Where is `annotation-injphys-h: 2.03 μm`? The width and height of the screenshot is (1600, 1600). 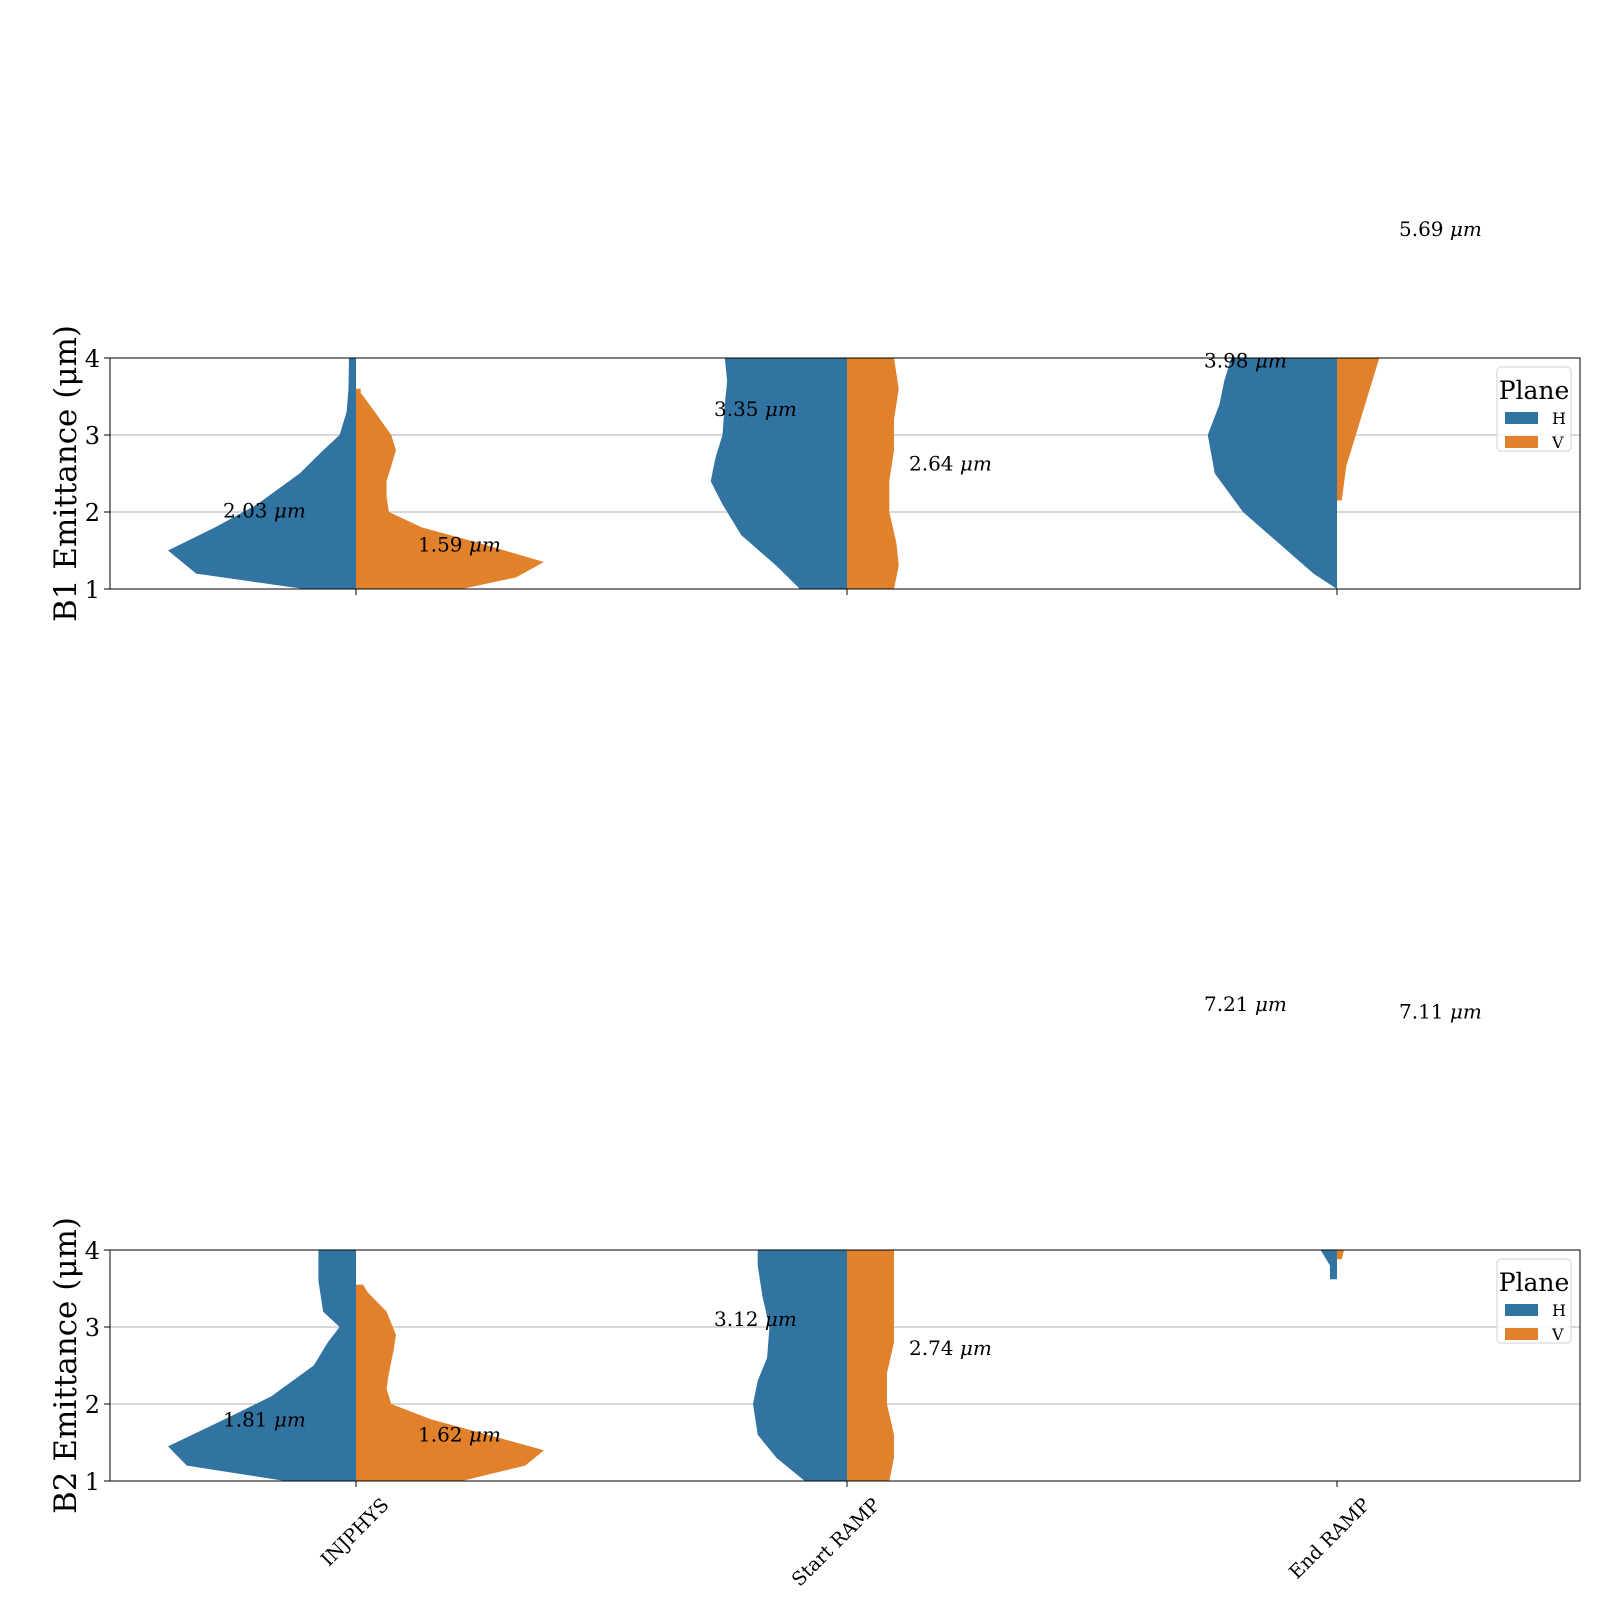 annotation-injphys-h: 2.03 μm is located at coordinates (264, 511).